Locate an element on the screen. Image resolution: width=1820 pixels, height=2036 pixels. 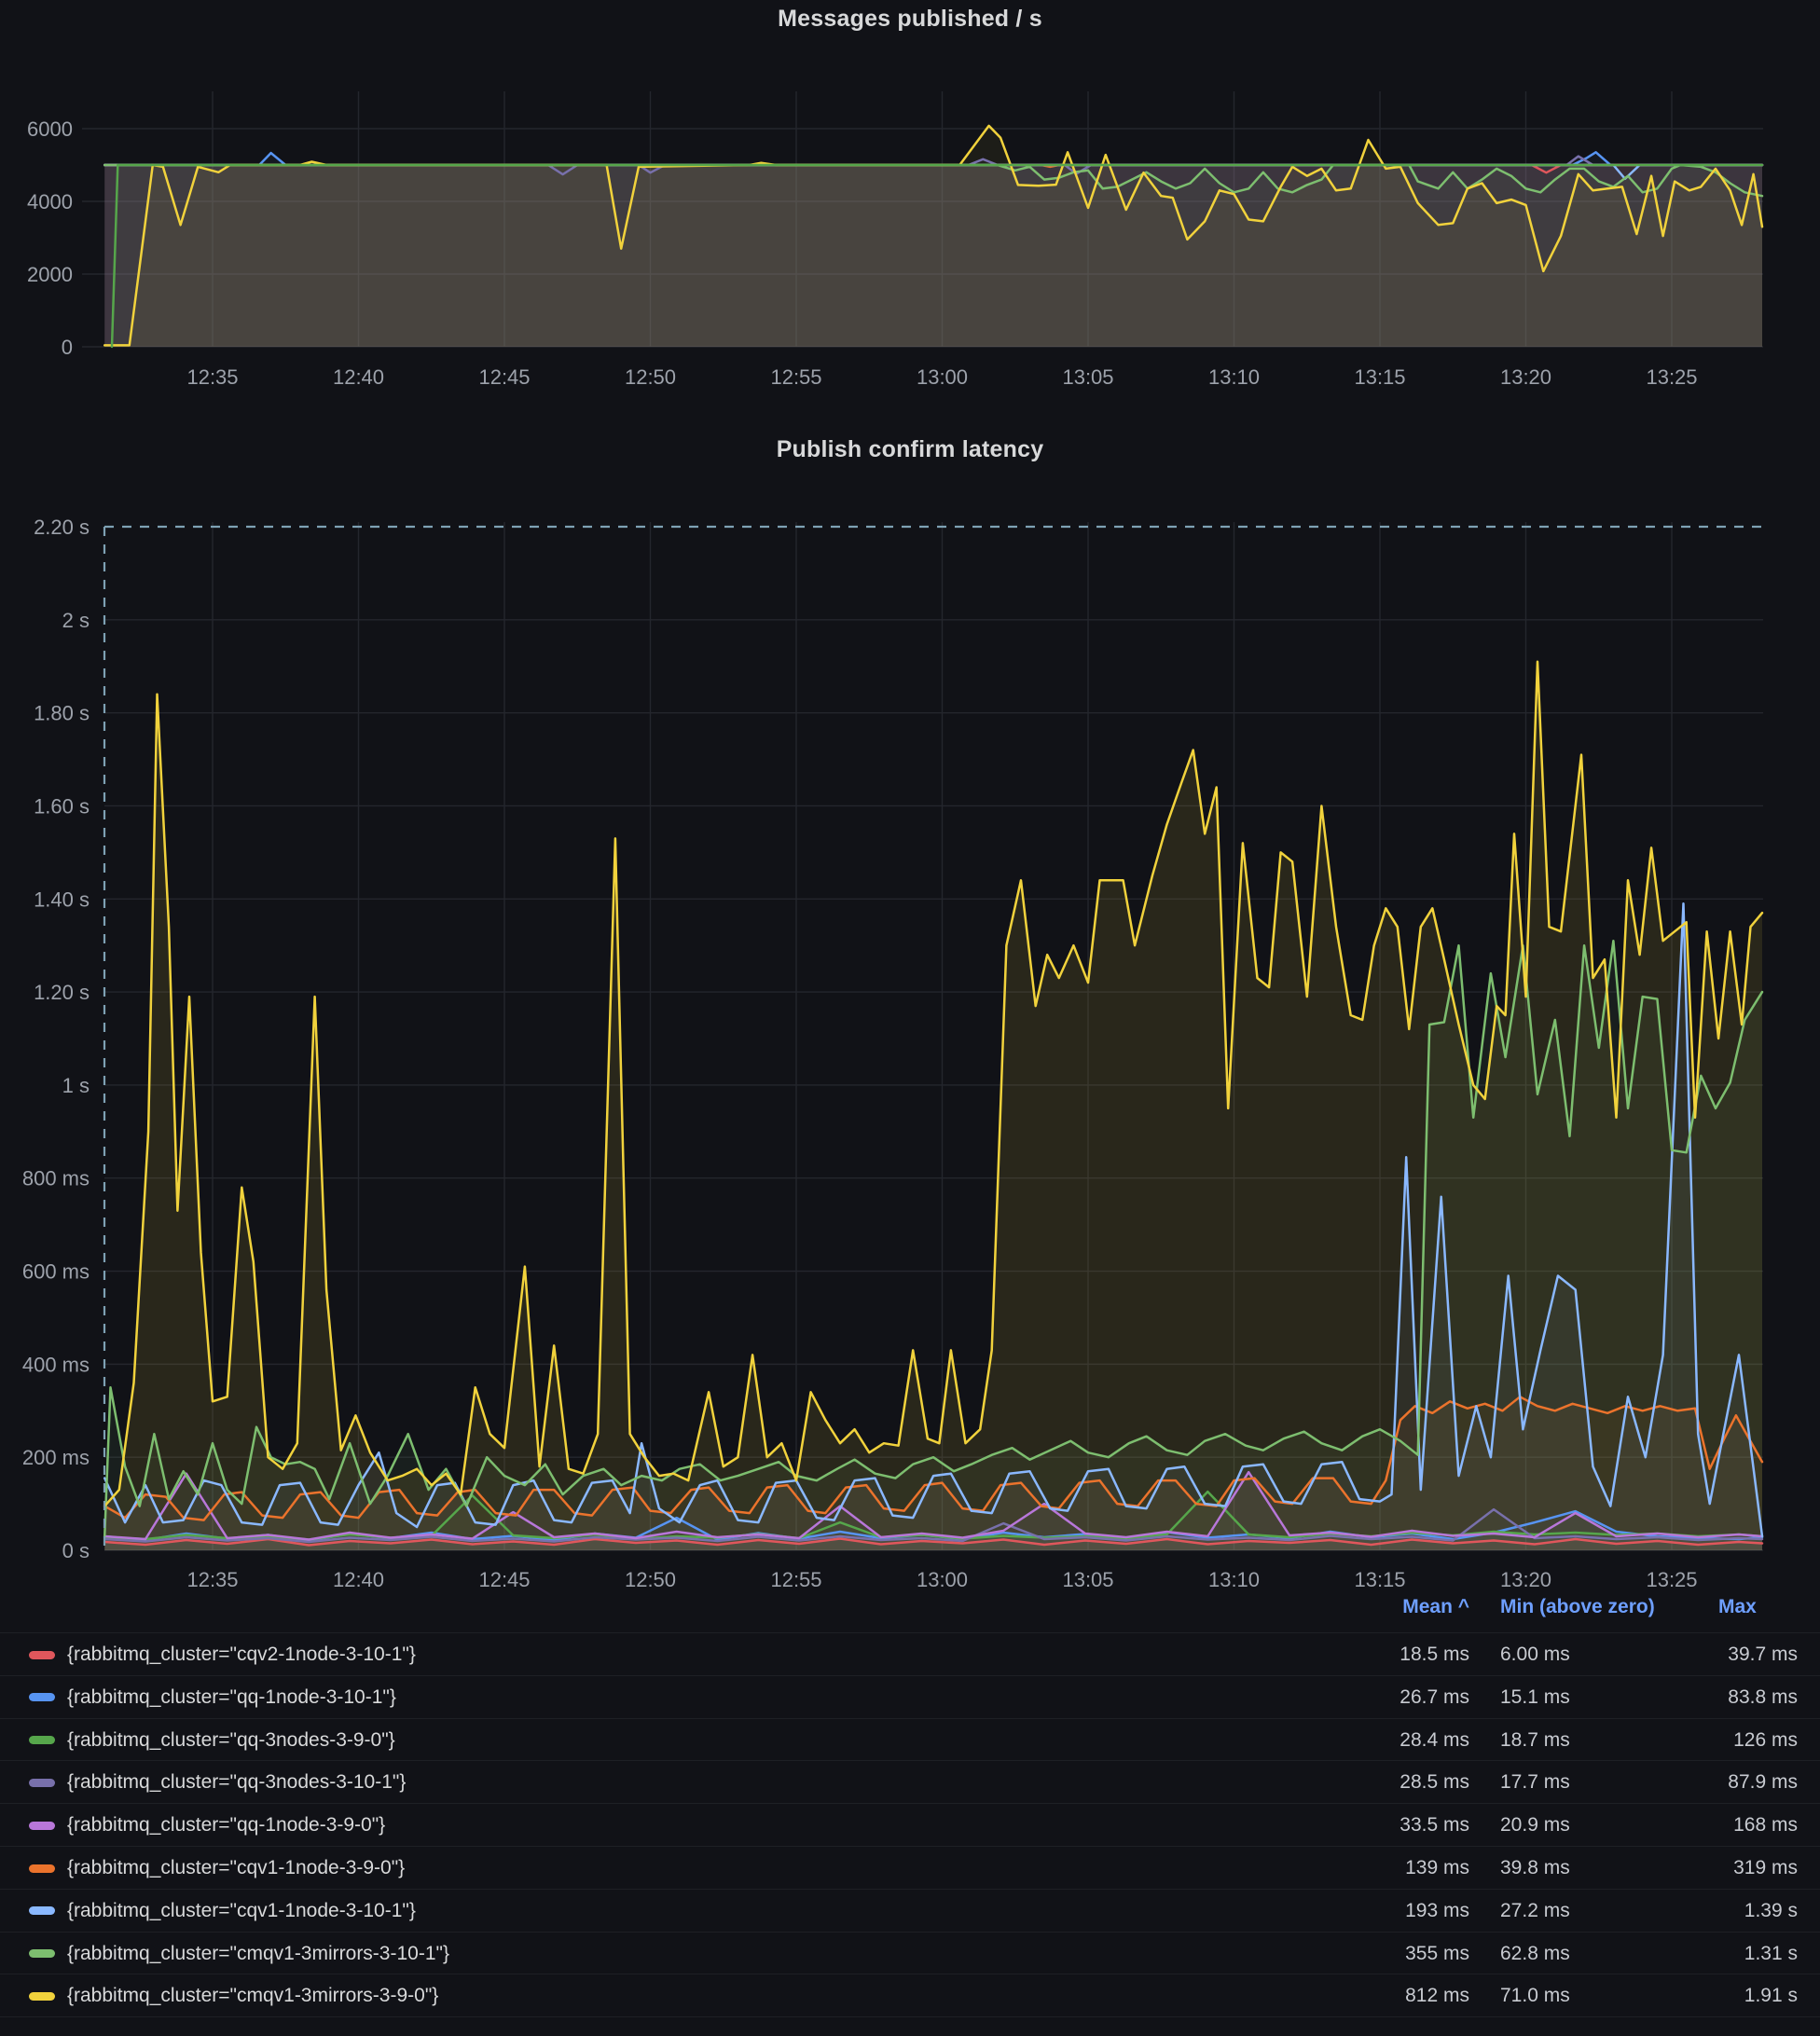
legend-series-label: {rabbitmq_cluster="cqv1-1node-3-9-0"} is located at coordinates (236, 1868).